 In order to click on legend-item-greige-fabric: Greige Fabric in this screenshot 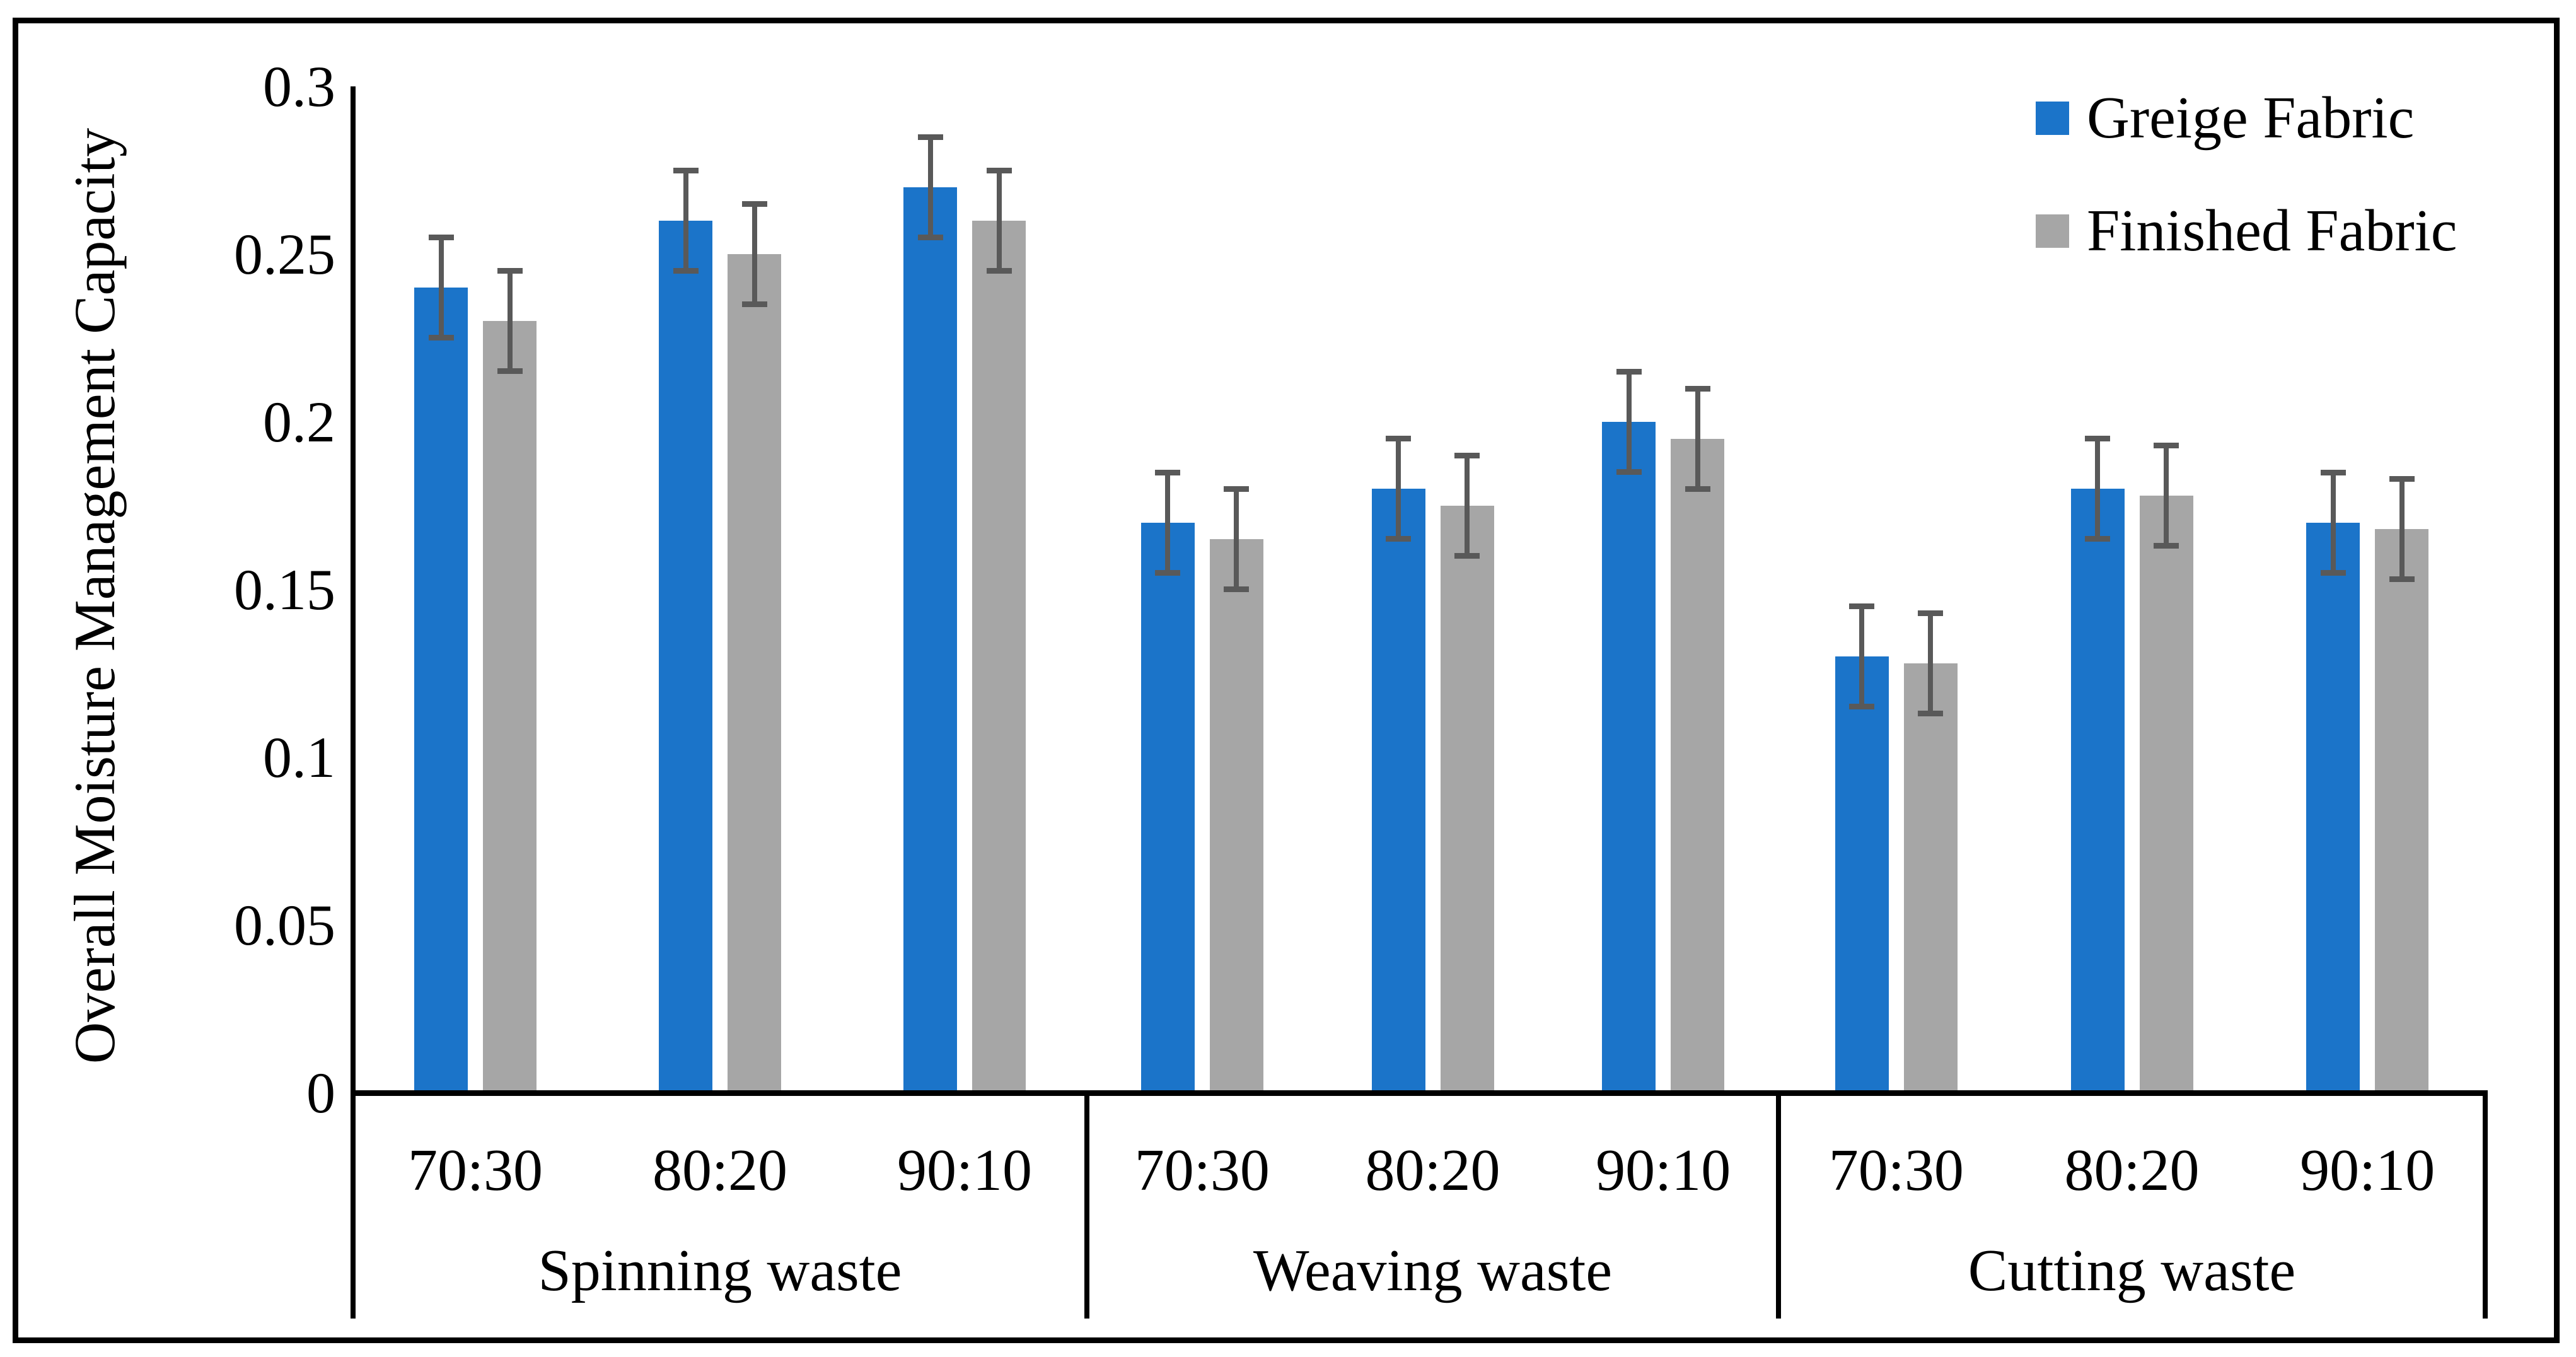, I will do `click(2246, 118)`.